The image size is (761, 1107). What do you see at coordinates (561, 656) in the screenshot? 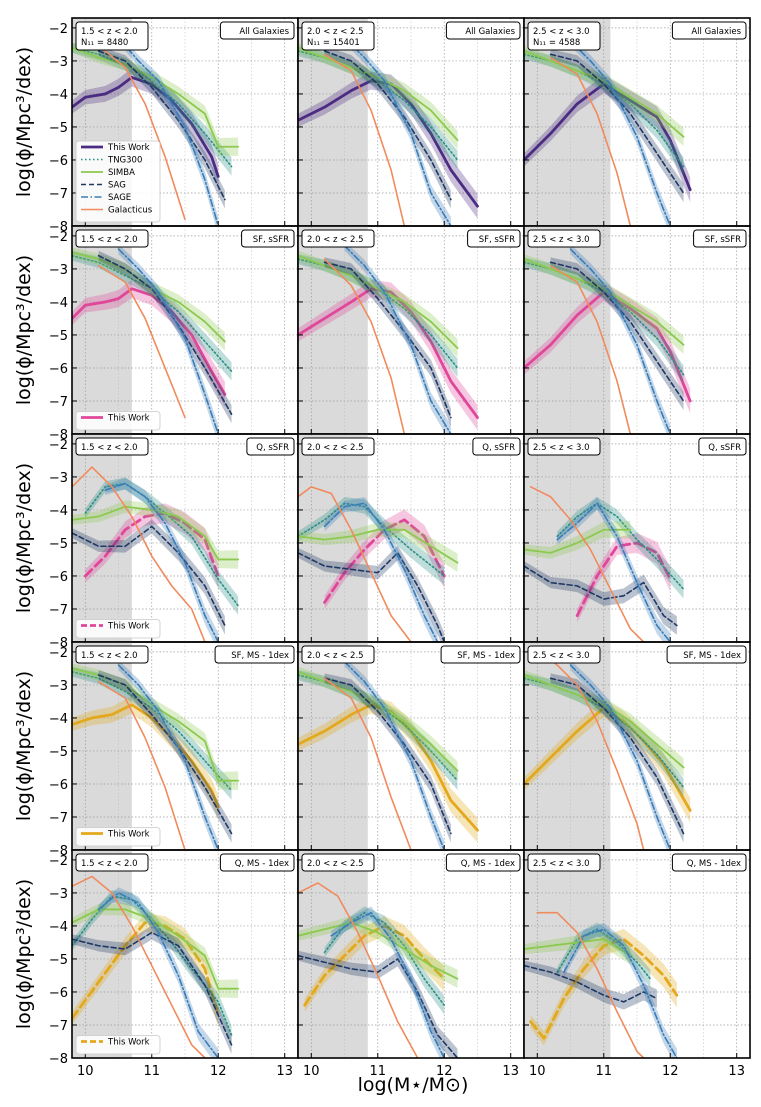
I see `redshift-label: 2.5 < z < 3.0` at bounding box center [561, 656].